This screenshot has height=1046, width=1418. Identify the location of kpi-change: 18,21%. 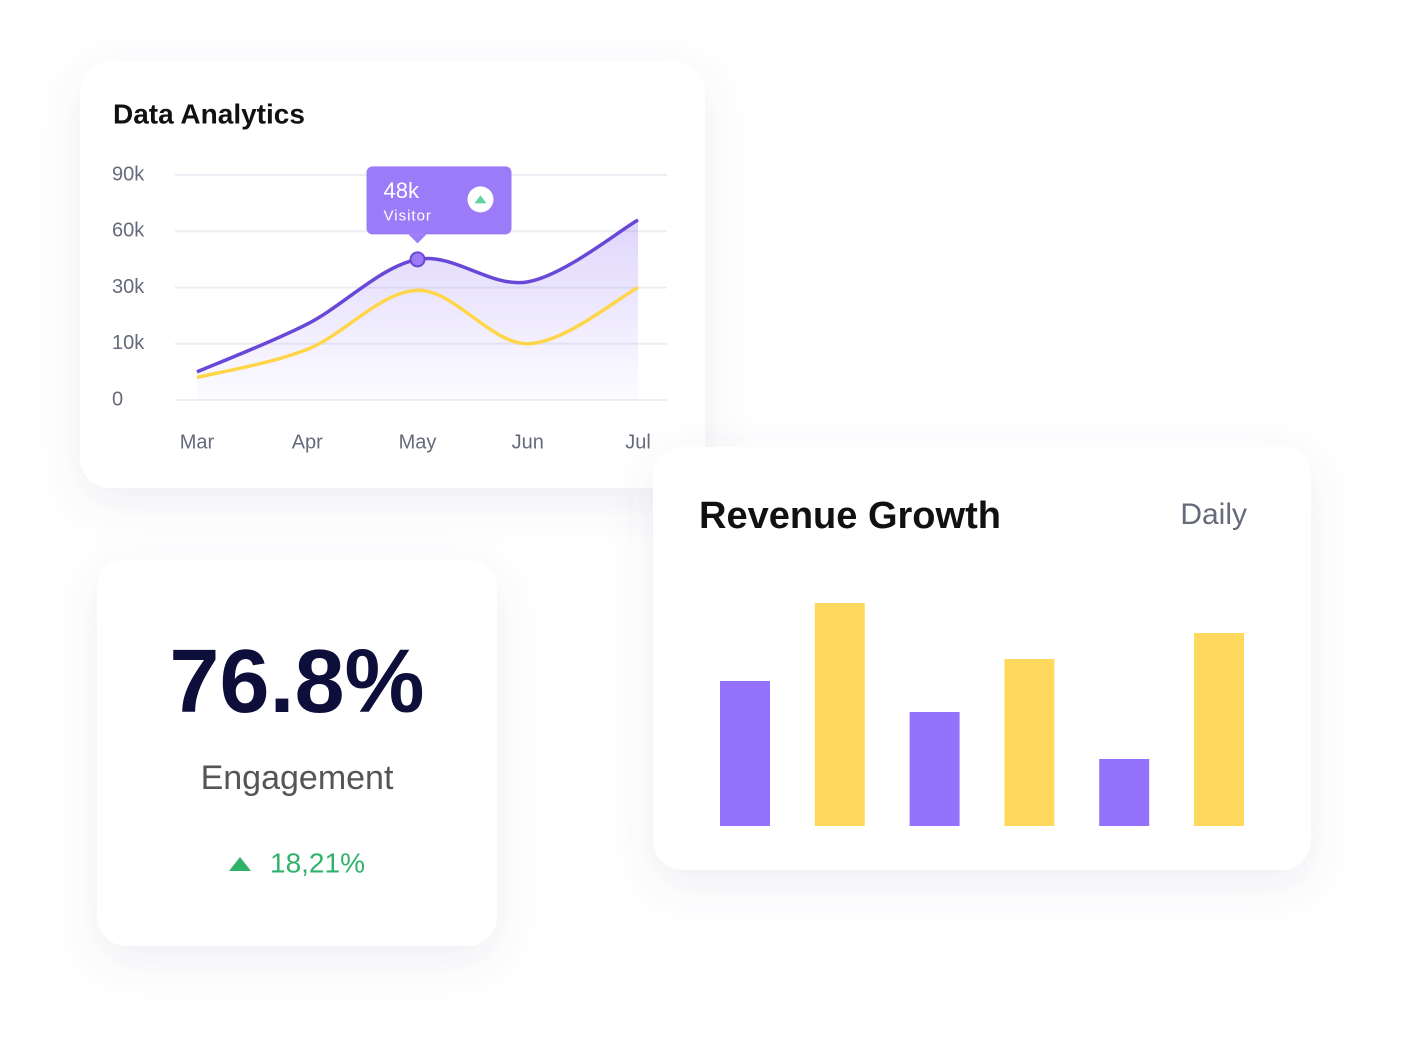
(317, 862).